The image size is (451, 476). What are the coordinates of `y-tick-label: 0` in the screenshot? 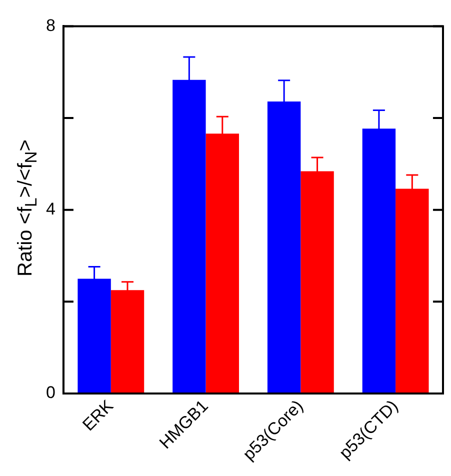 It's located at (51, 392).